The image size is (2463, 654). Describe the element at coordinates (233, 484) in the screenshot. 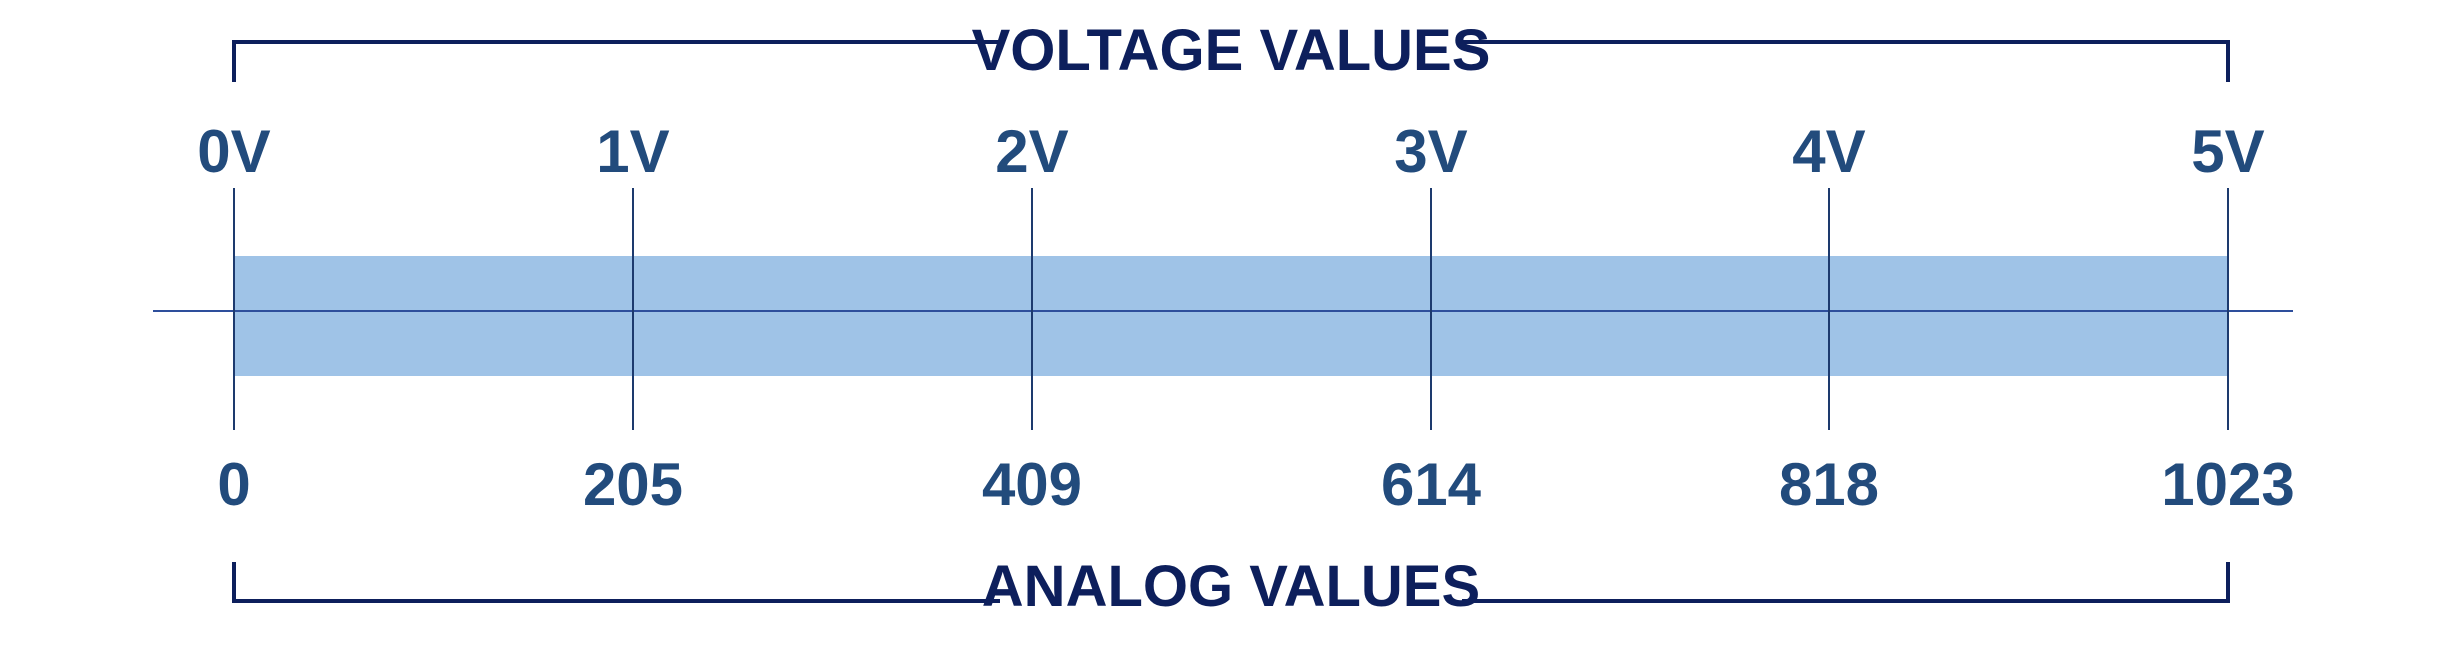

I see `analog-label: 0` at that location.